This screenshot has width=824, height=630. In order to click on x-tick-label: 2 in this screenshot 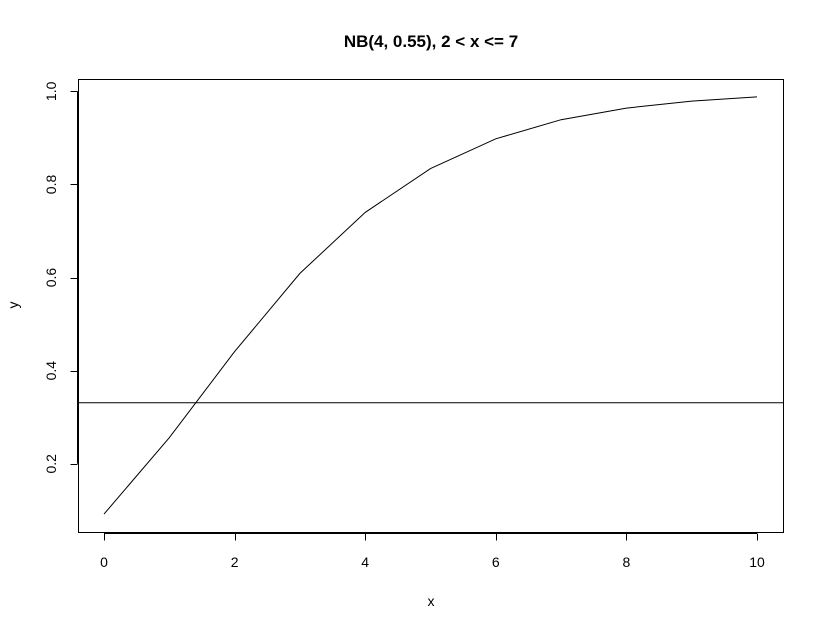, I will do `click(235, 562)`.